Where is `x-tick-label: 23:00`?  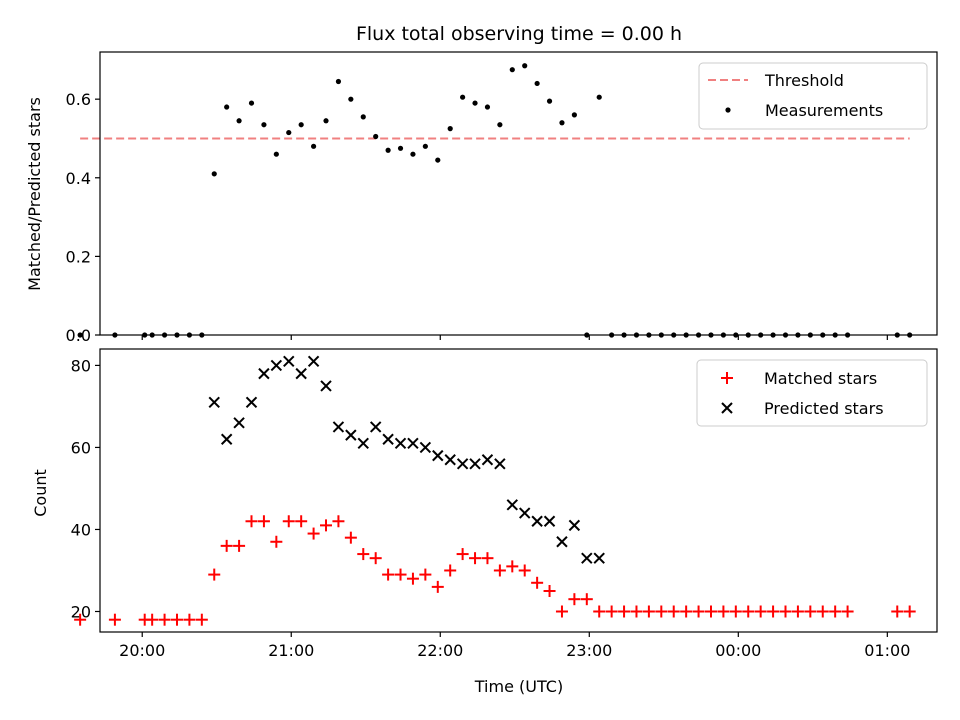 x-tick-label: 23:00 is located at coordinates (589, 650).